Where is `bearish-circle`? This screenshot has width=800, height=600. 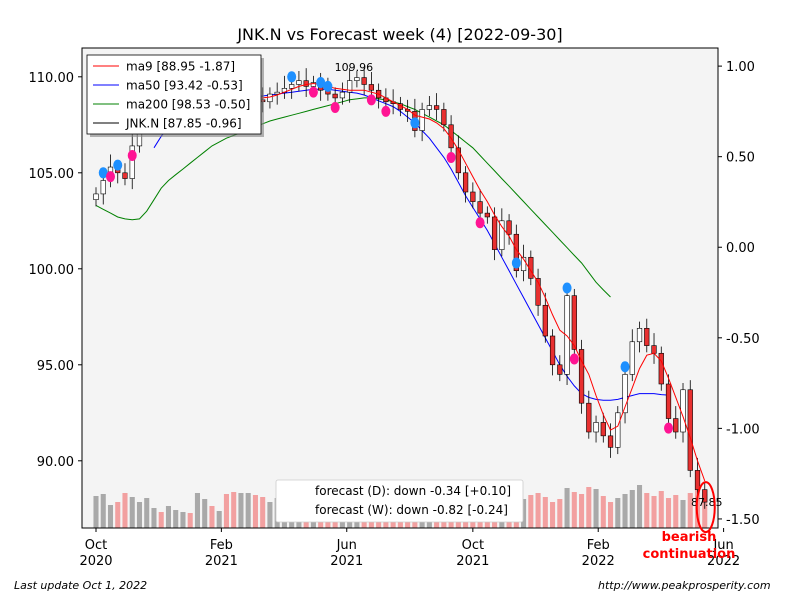 bearish-circle is located at coordinates (705, 507).